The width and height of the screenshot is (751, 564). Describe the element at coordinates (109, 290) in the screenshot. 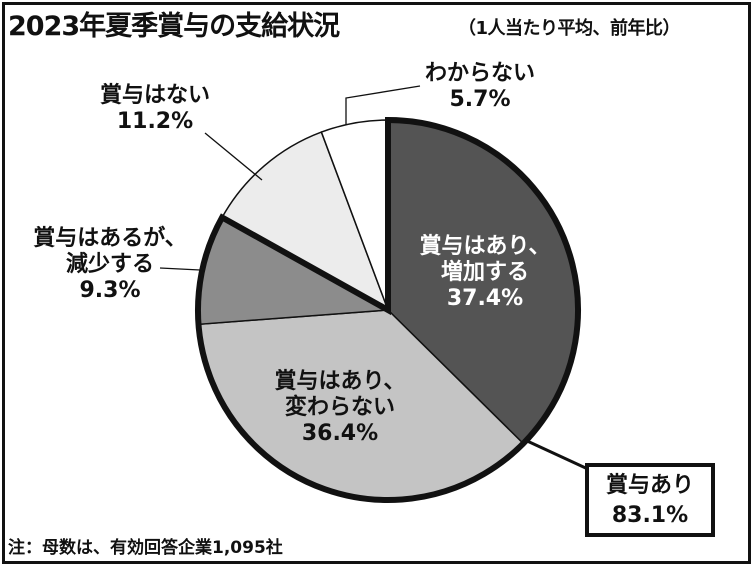

I see `slice-value-label-3: 9.3%` at that location.